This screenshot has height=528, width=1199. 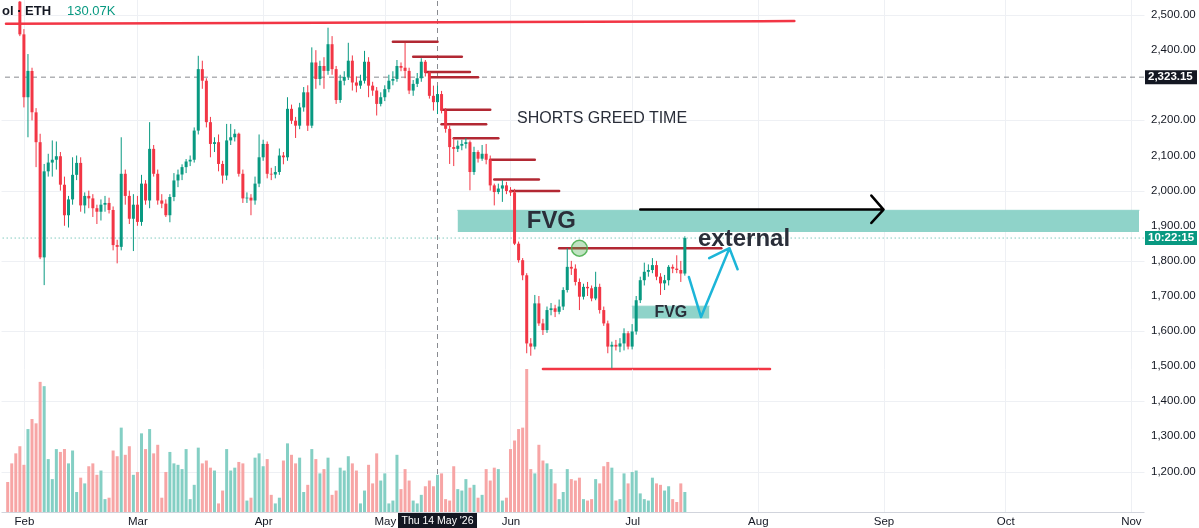 What do you see at coordinates (551, 220) in the screenshot?
I see `series-label: FVG` at bounding box center [551, 220].